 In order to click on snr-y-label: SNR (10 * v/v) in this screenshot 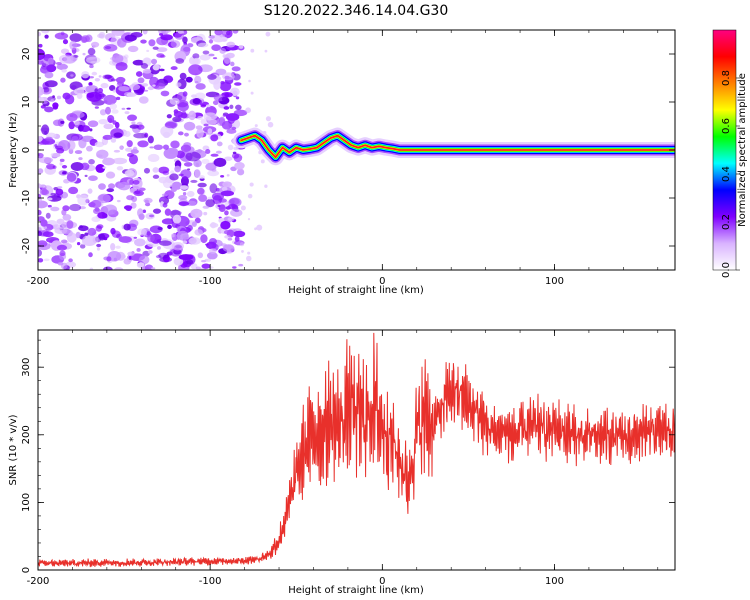, I will do `click(13, 449)`.